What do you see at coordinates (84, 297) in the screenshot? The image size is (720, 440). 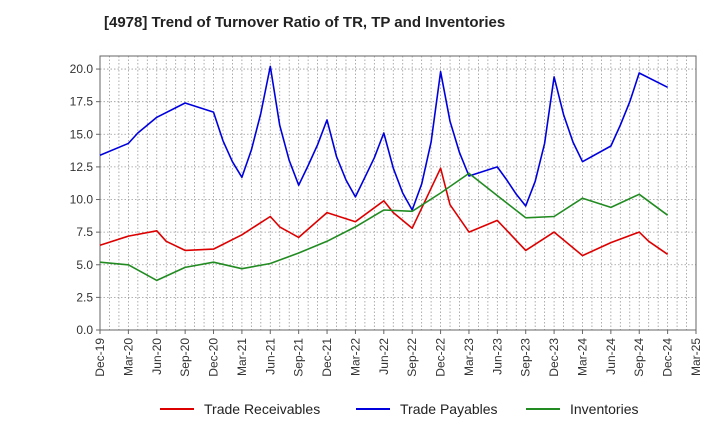 I see `y-tick-label: 2.5` at bounding box center [84, 297].